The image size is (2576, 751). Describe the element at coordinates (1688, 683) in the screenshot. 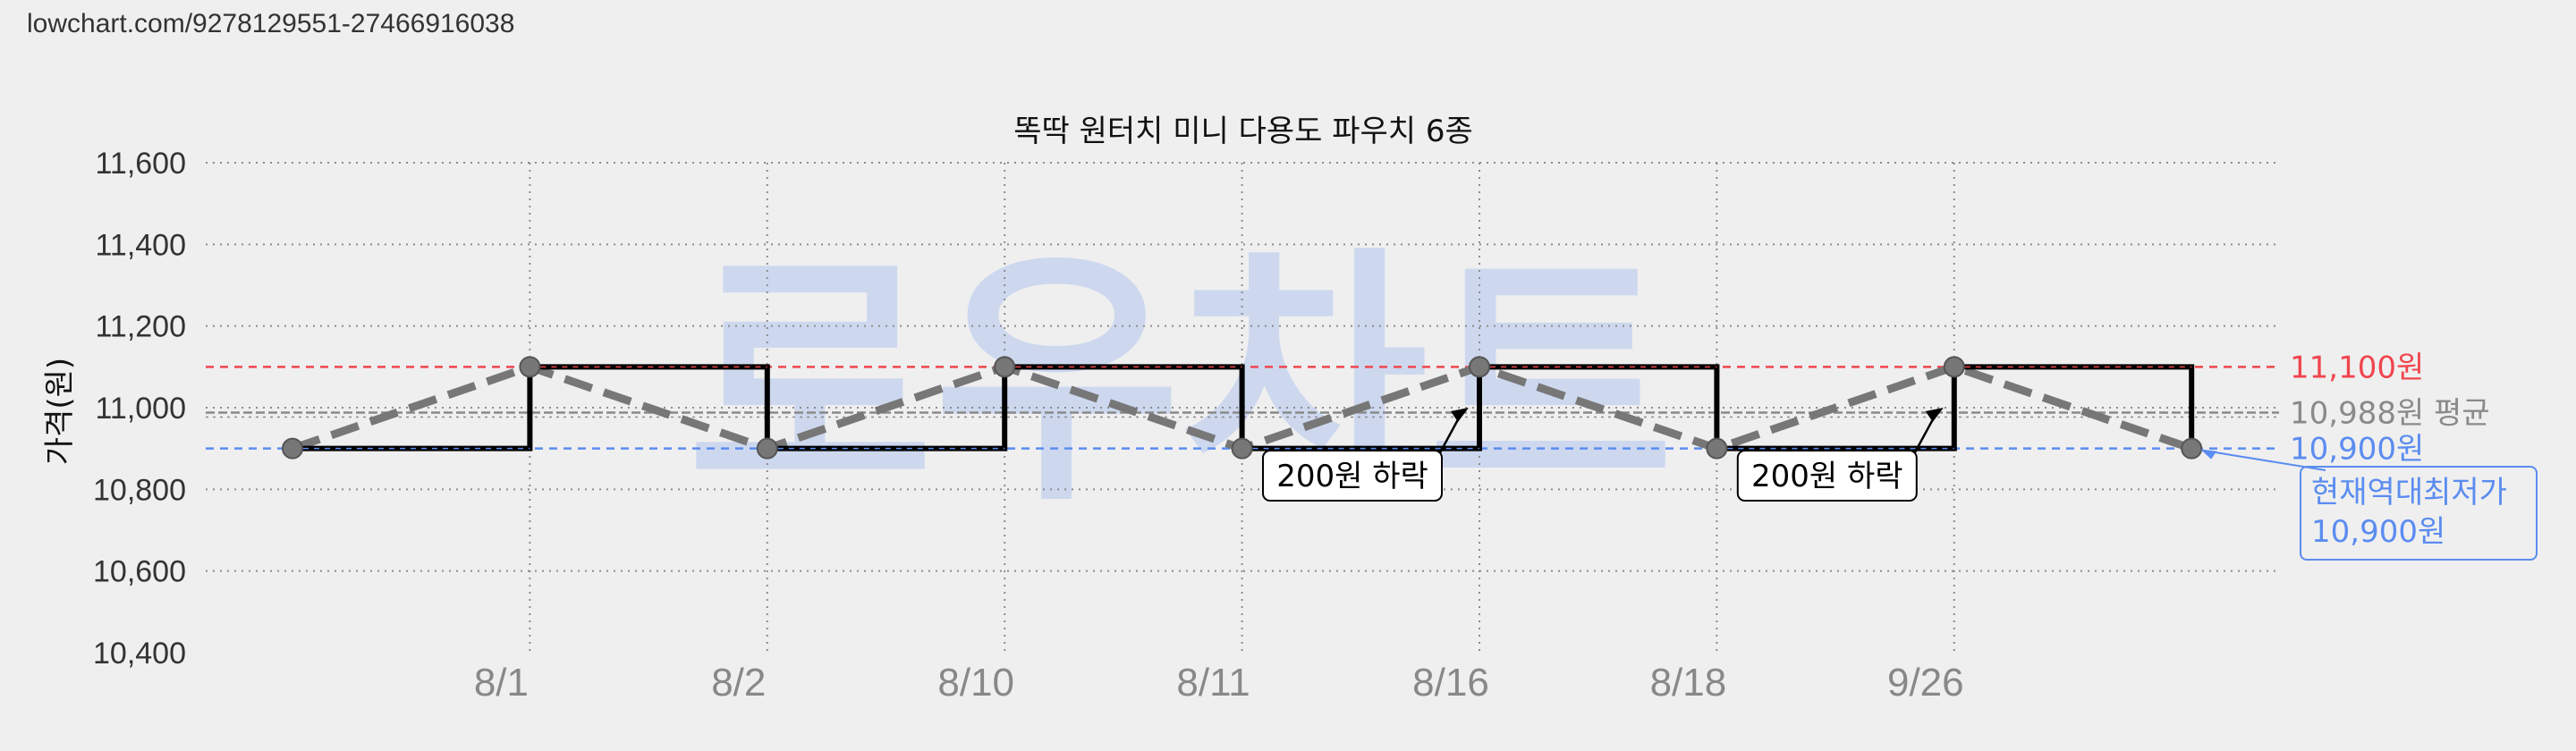

I see `x-tick-label: 8/18` at that location.